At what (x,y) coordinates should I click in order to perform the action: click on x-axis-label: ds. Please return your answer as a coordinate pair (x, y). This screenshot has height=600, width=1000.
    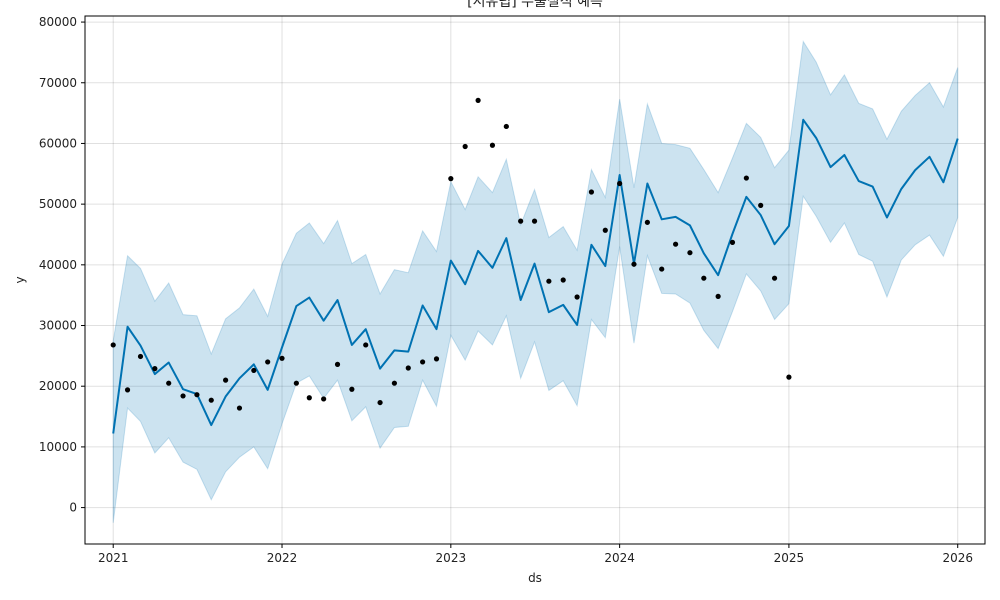
    Looking at the image, I should click on (535, 578).